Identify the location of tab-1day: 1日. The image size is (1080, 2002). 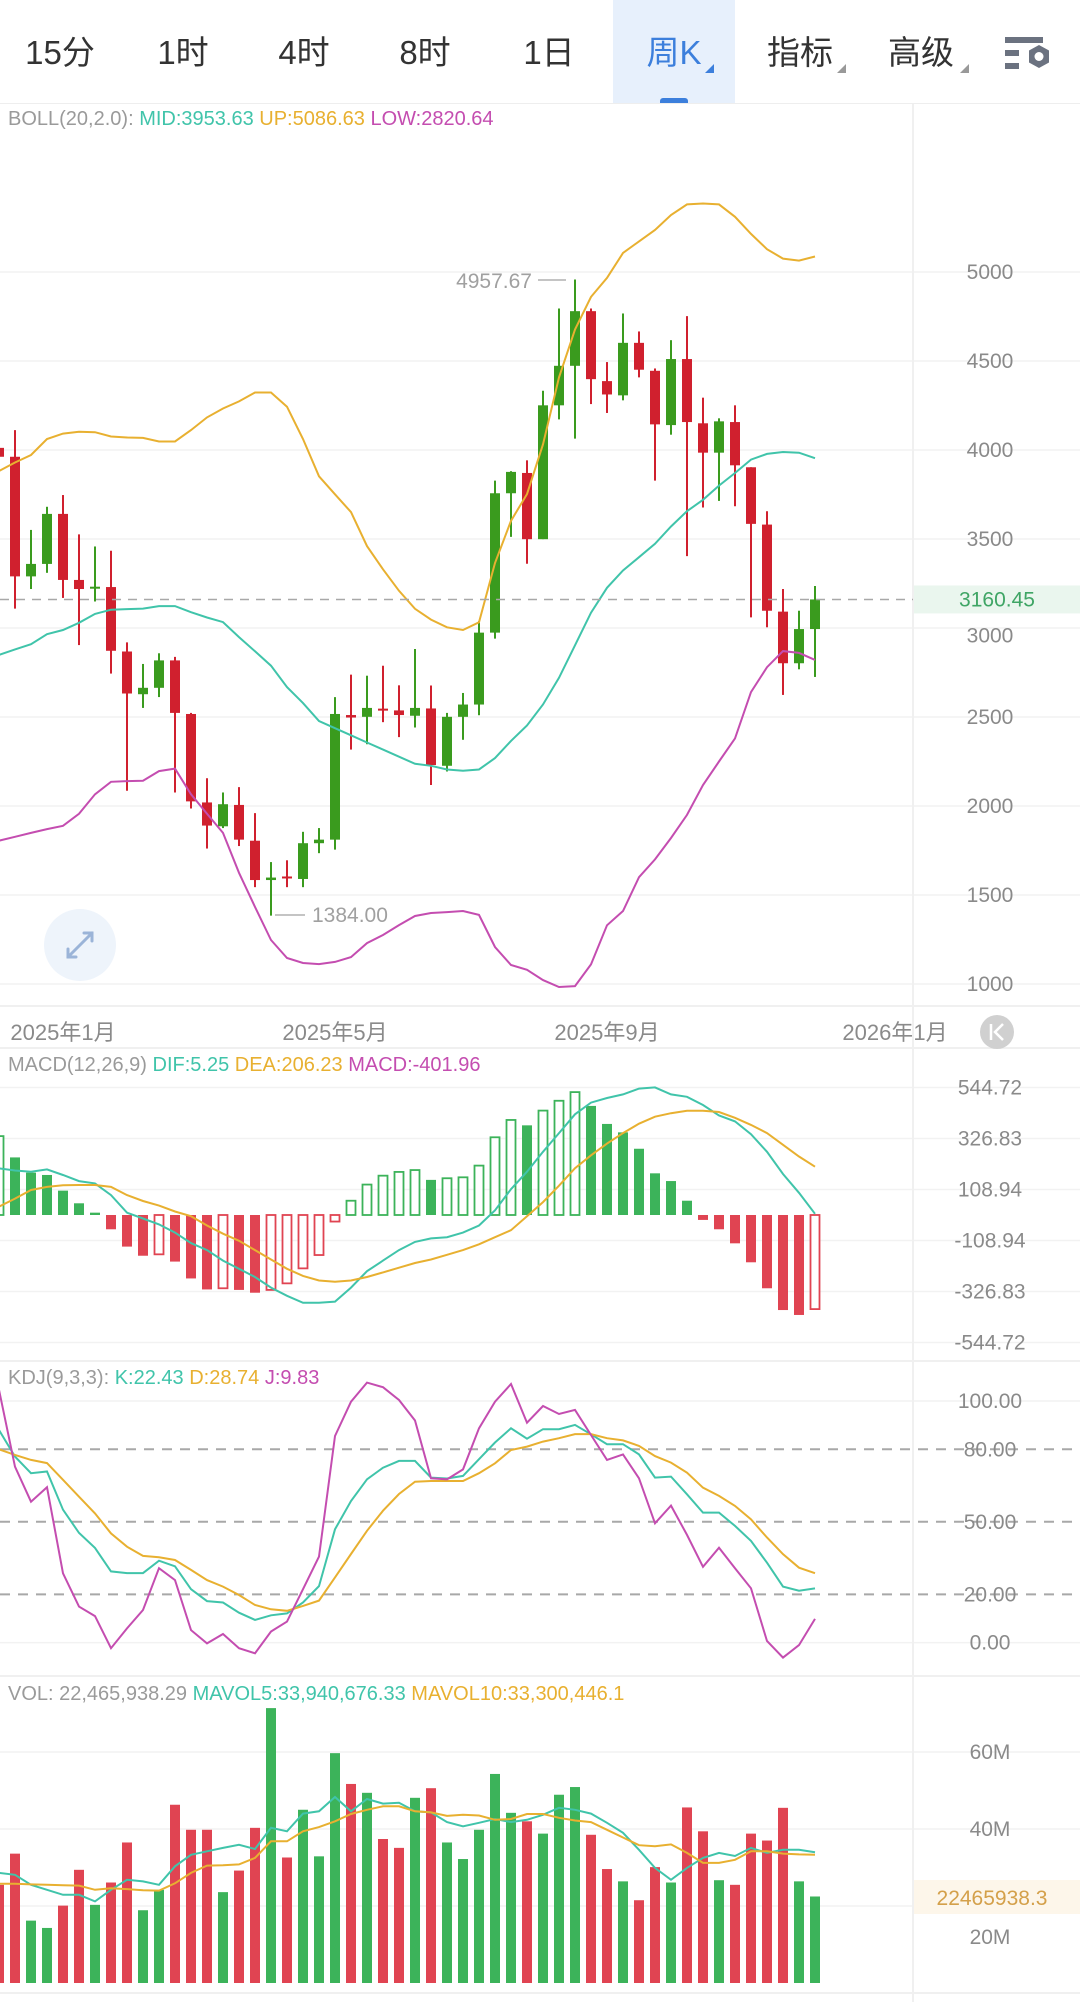
(549, 51).